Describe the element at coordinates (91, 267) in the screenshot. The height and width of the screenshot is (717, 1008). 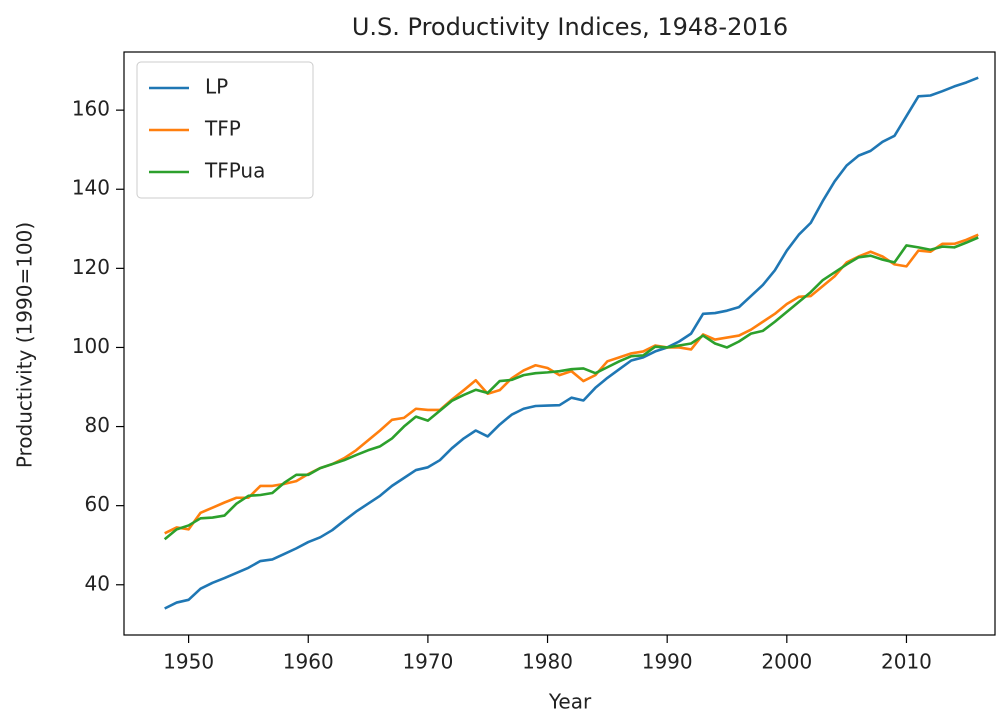
I see `y-tick-label: 120` at that location.